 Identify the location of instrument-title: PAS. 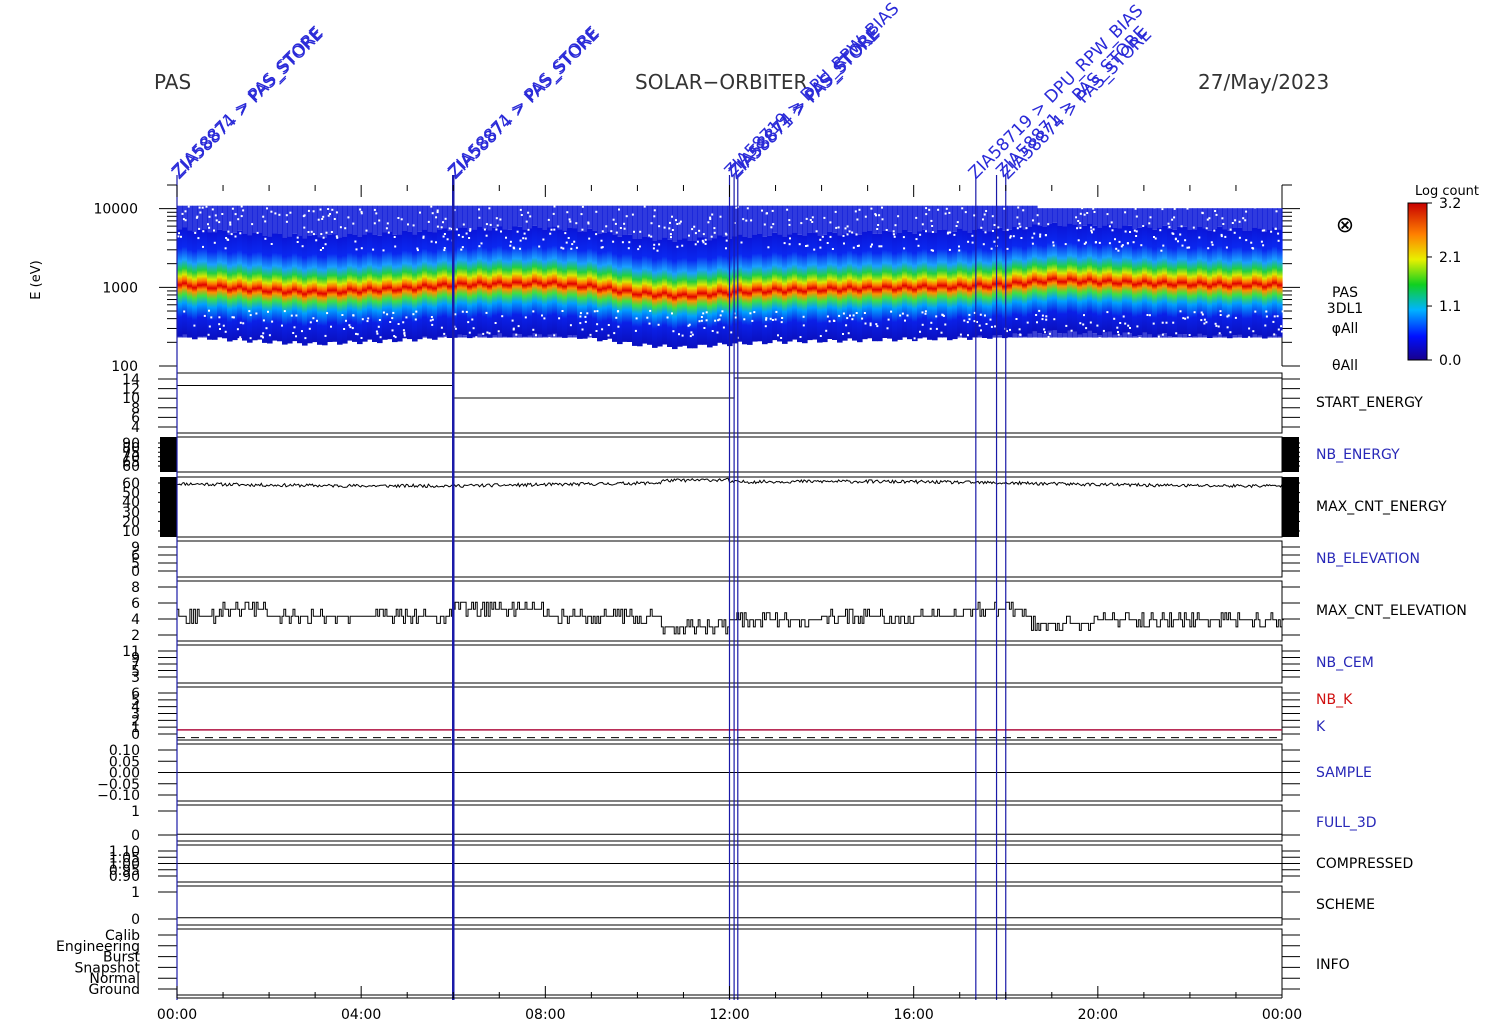
(173, 82).